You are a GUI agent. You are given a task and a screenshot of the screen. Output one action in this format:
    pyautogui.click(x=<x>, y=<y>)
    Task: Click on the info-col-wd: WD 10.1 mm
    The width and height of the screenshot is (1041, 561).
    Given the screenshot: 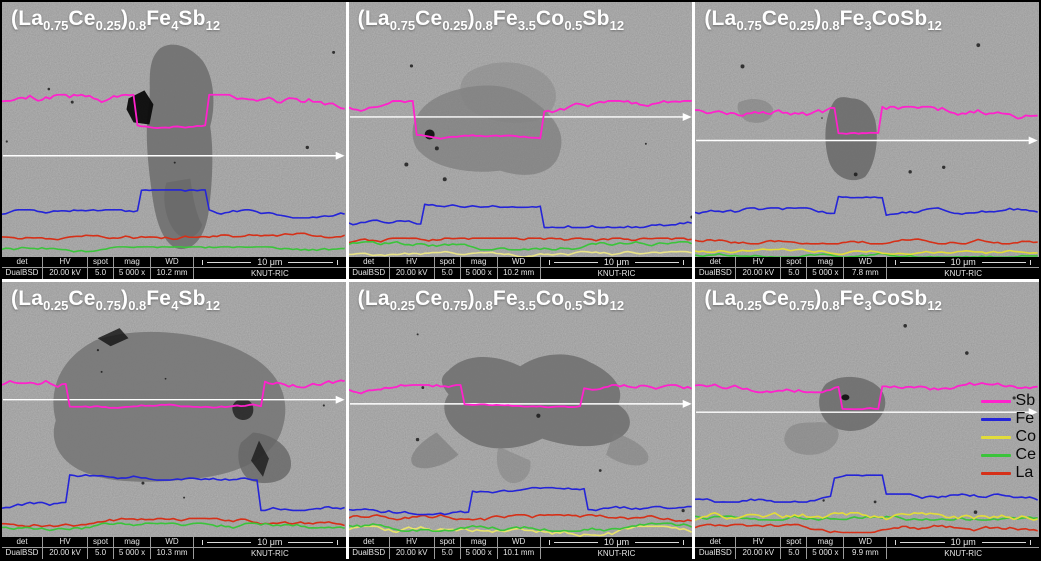 What is the action you would take?
    pyautogui.click(x=519, y=548)
    